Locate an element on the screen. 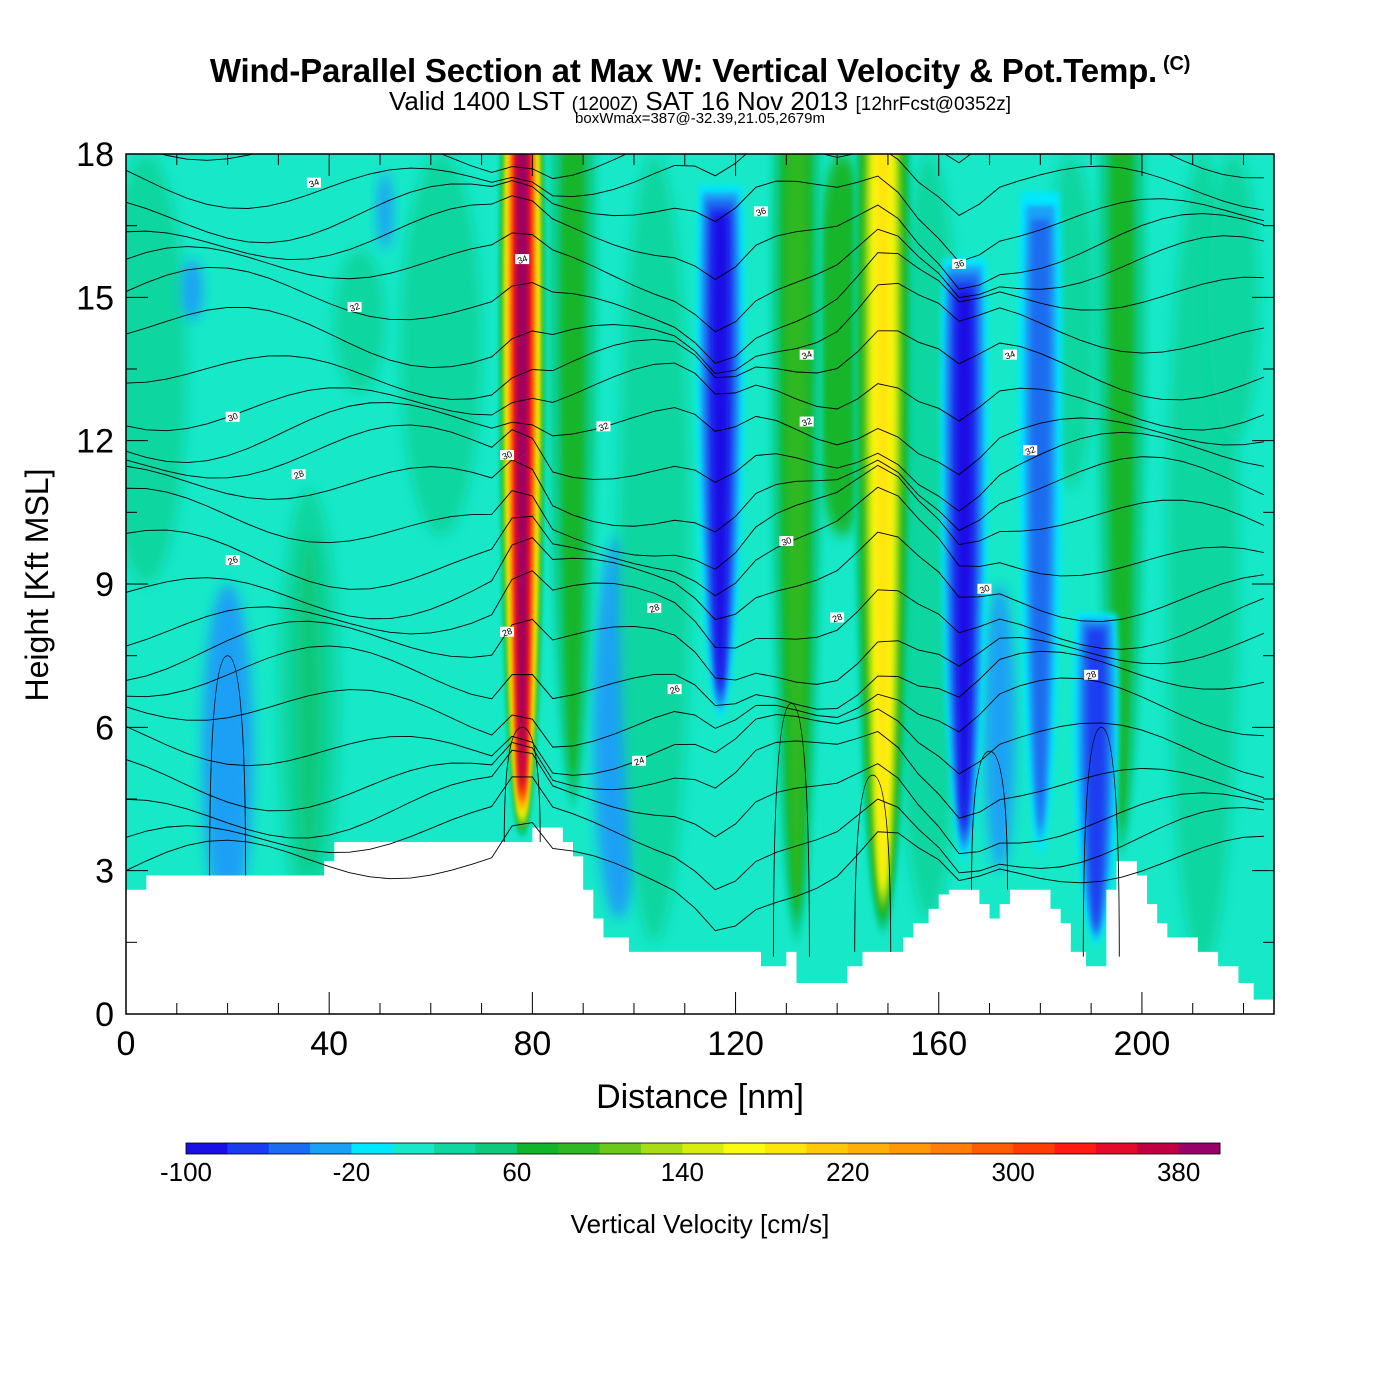 This screenshot has height=1400, width=1400. valid-time-utc: (1200Z) is located at coordinates (605, 104).